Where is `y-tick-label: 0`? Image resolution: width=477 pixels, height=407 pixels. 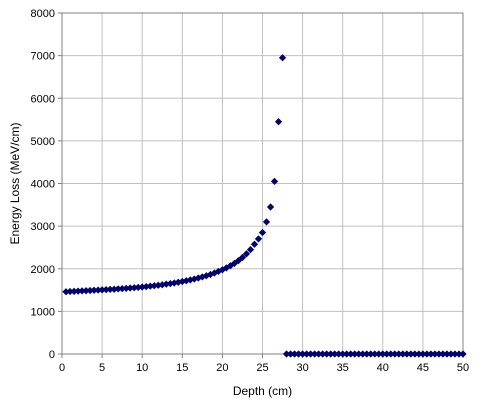
y-tick-label: 0 is located at coordinates (52, 355).